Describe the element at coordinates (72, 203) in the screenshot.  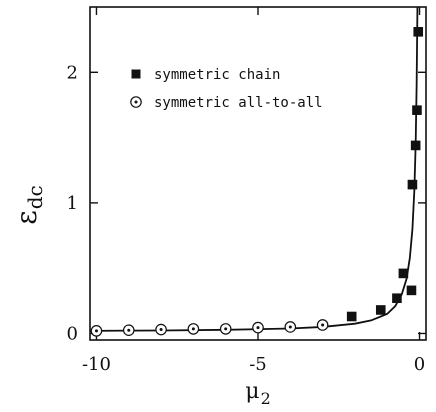
I see `y-tick-label: 1` at that location.